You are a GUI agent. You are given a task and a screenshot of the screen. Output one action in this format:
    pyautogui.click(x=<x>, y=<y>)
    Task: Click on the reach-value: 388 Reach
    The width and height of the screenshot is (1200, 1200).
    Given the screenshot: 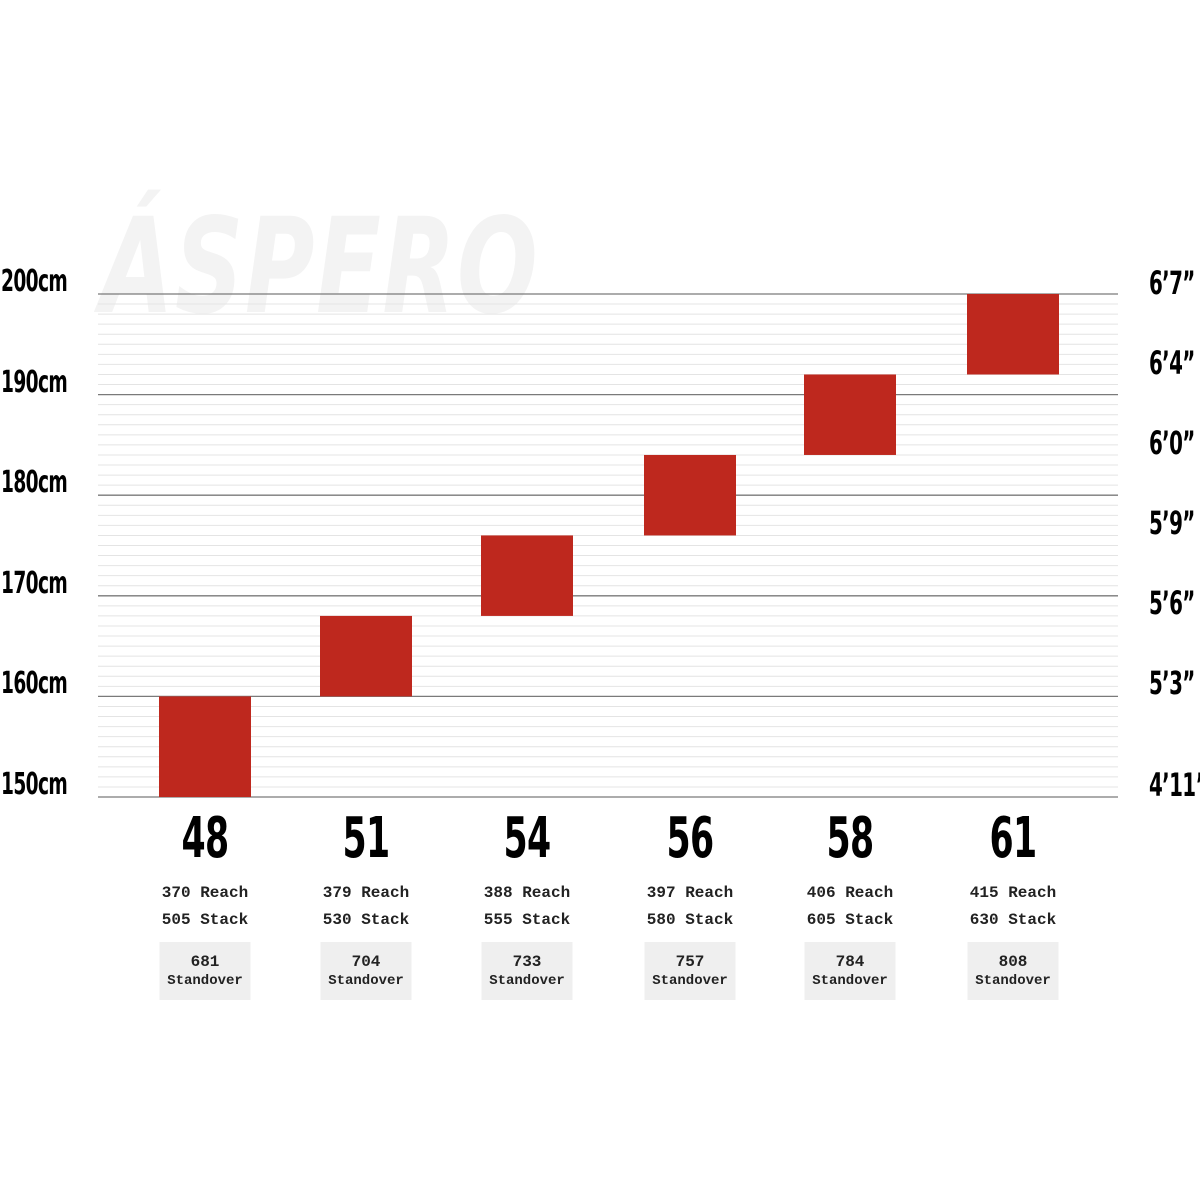 What is the action you would take?
    pyautogui.click(x=527, y=893)
    